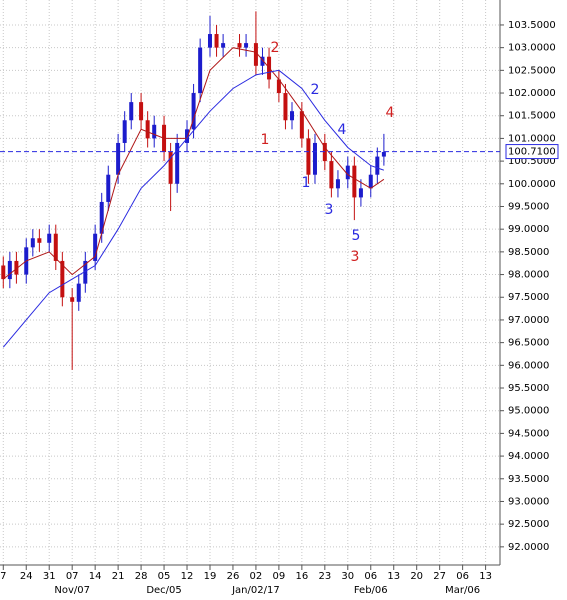  What do you see at coordinates (532, 116) in the screenshot?
I see `y-tick-label: 101.5000` at bounding box center [532, 116].